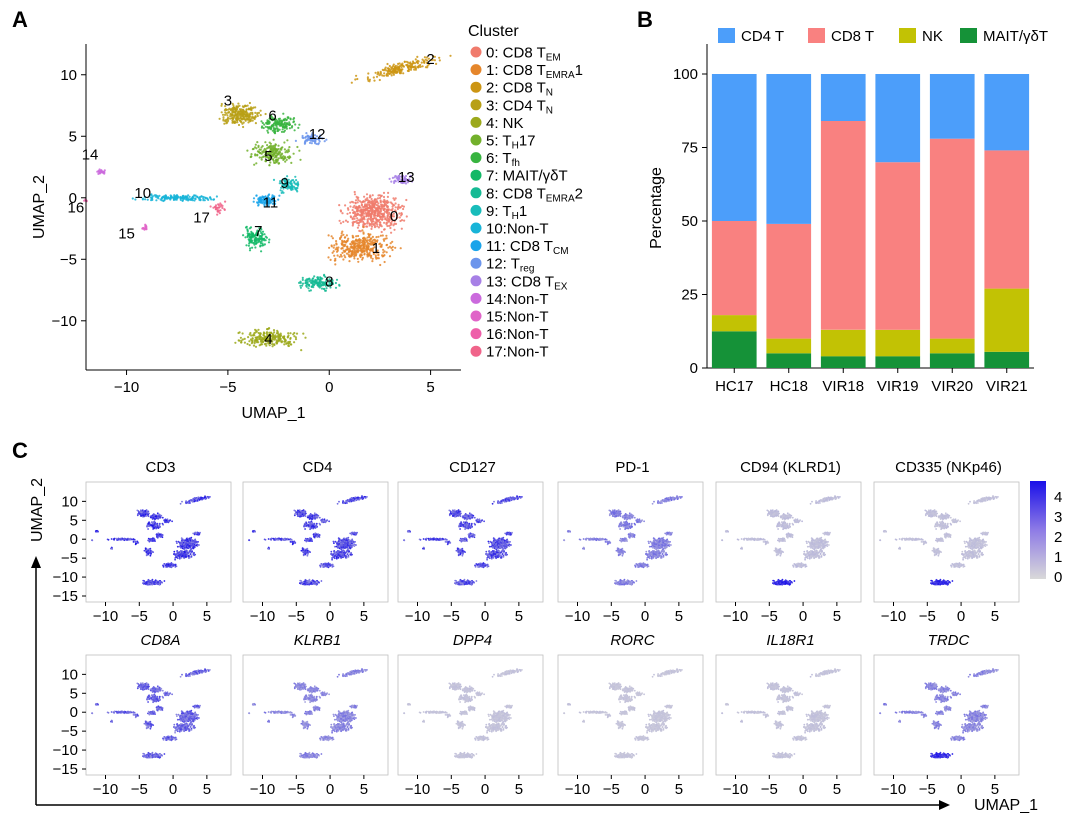  Describe the element at coordinates (506, 212) in the screenshot. I see `umap-legend-entry: 9: TH1` at that location.